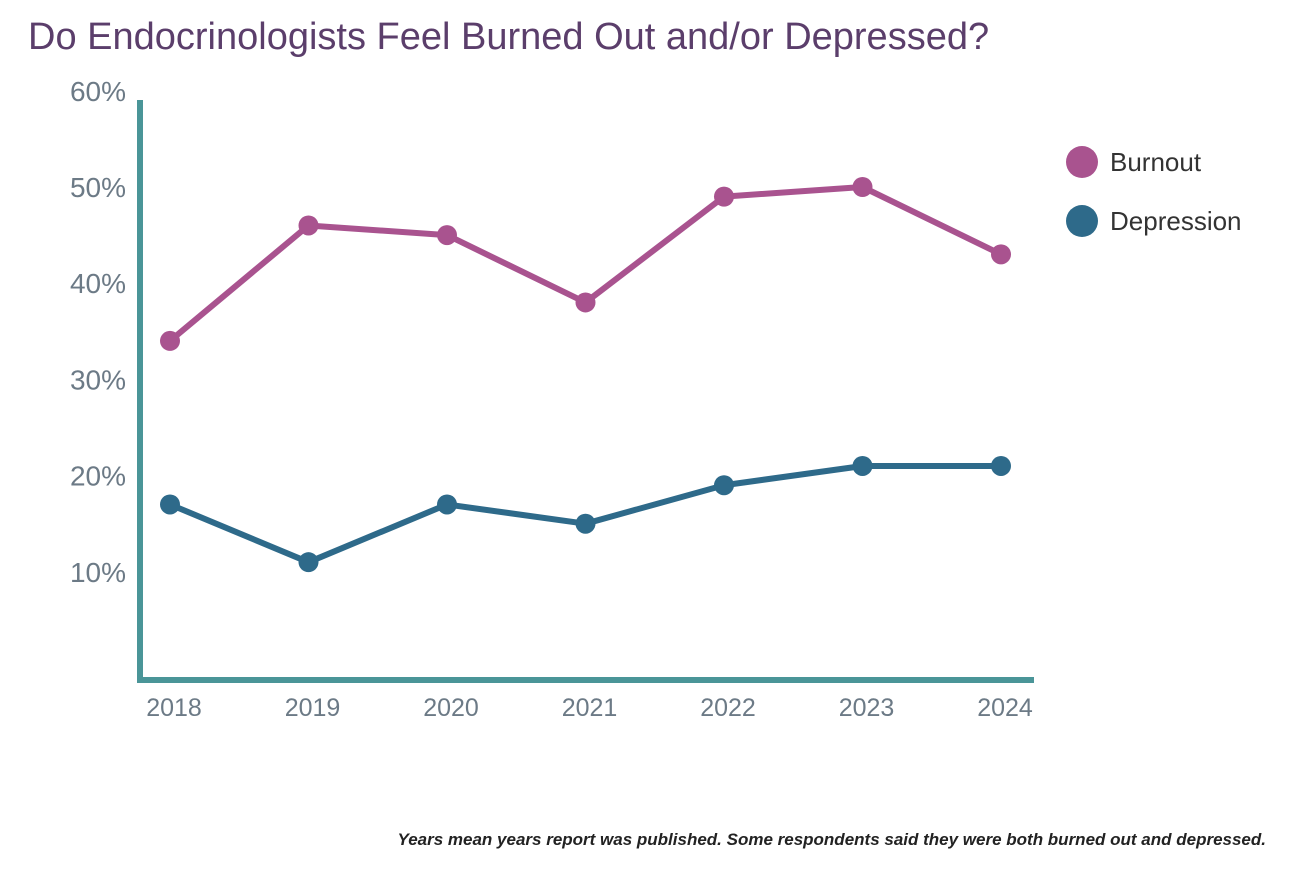 This screenshot has height=878, width=1290. I want to click on series-line-burnout, so click(585, 264).